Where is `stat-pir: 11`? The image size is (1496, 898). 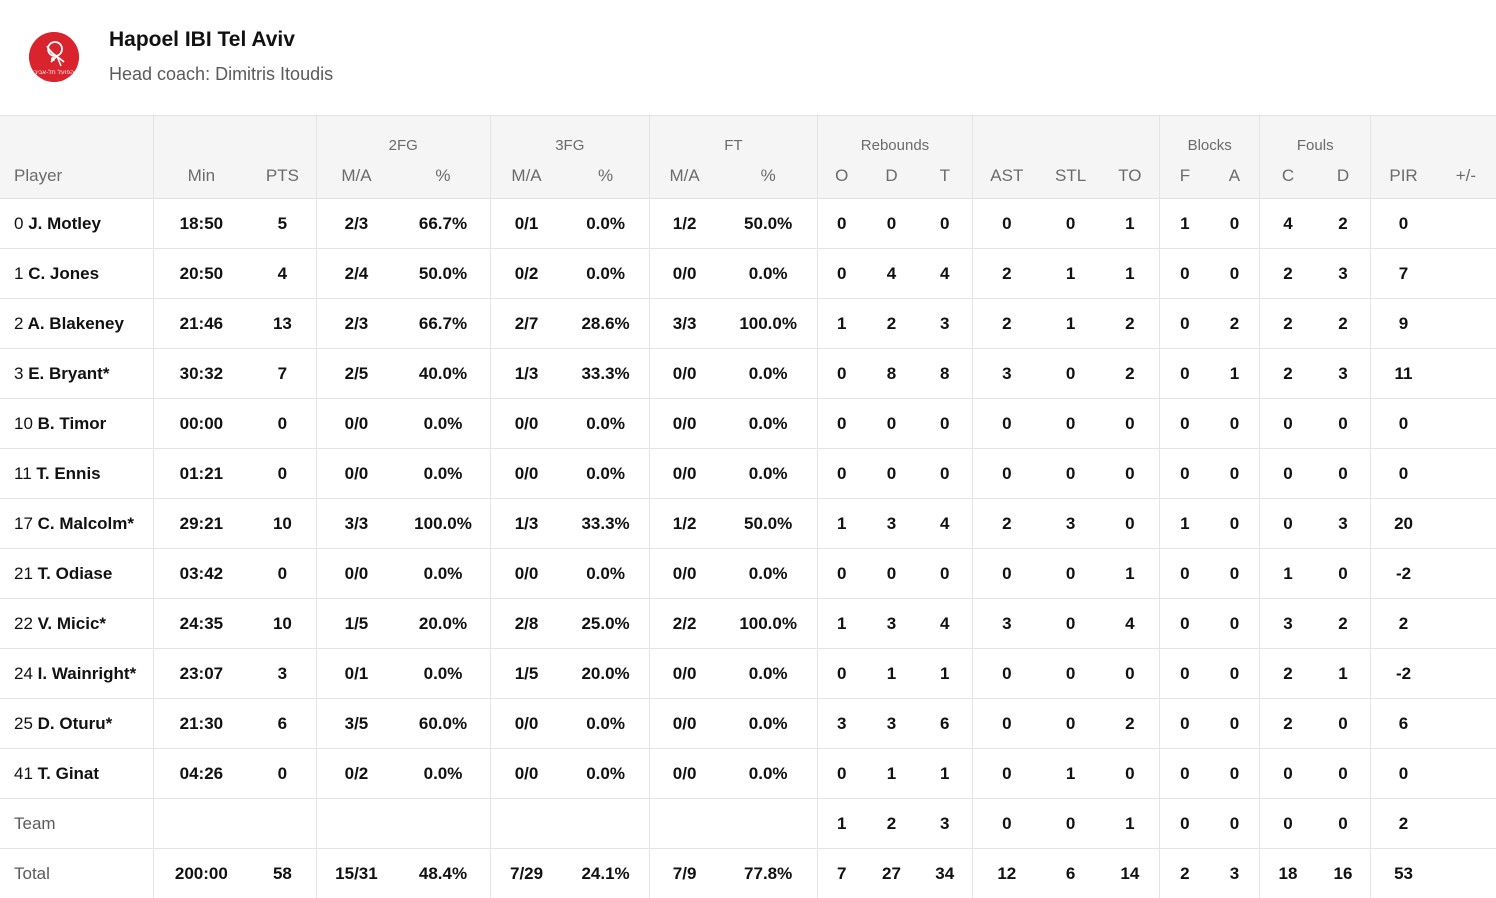
stat-pir: 11 is located at coordinates (1403, 374).